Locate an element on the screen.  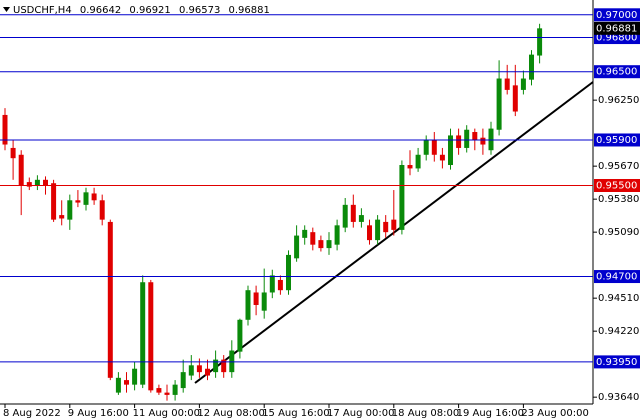
high-value: 0.96921 is located at coordinates (149, 10).